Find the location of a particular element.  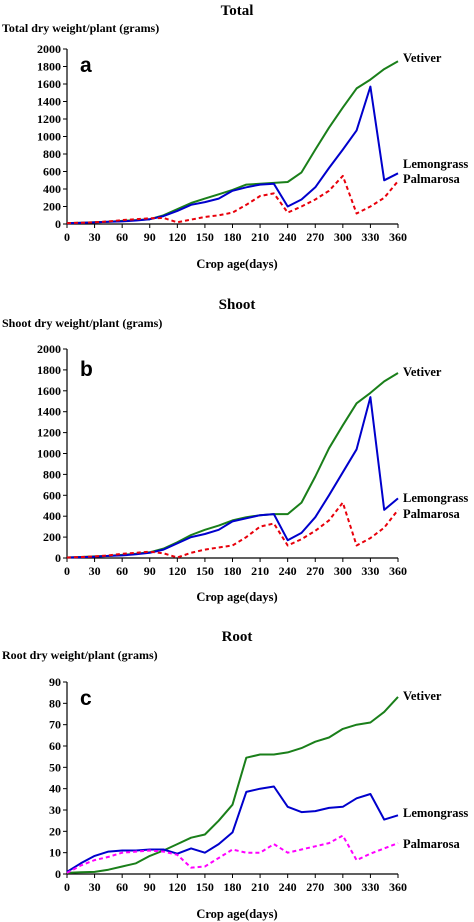

y-tick-label: 60 is located at coordinates (55, 746).